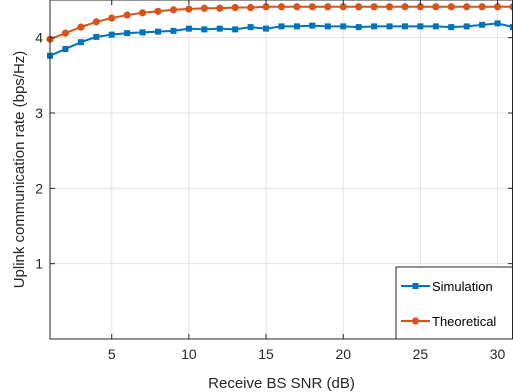 The width and height of the screenshot is (513, 392). I want to click on legend-box, so click(454, 303).